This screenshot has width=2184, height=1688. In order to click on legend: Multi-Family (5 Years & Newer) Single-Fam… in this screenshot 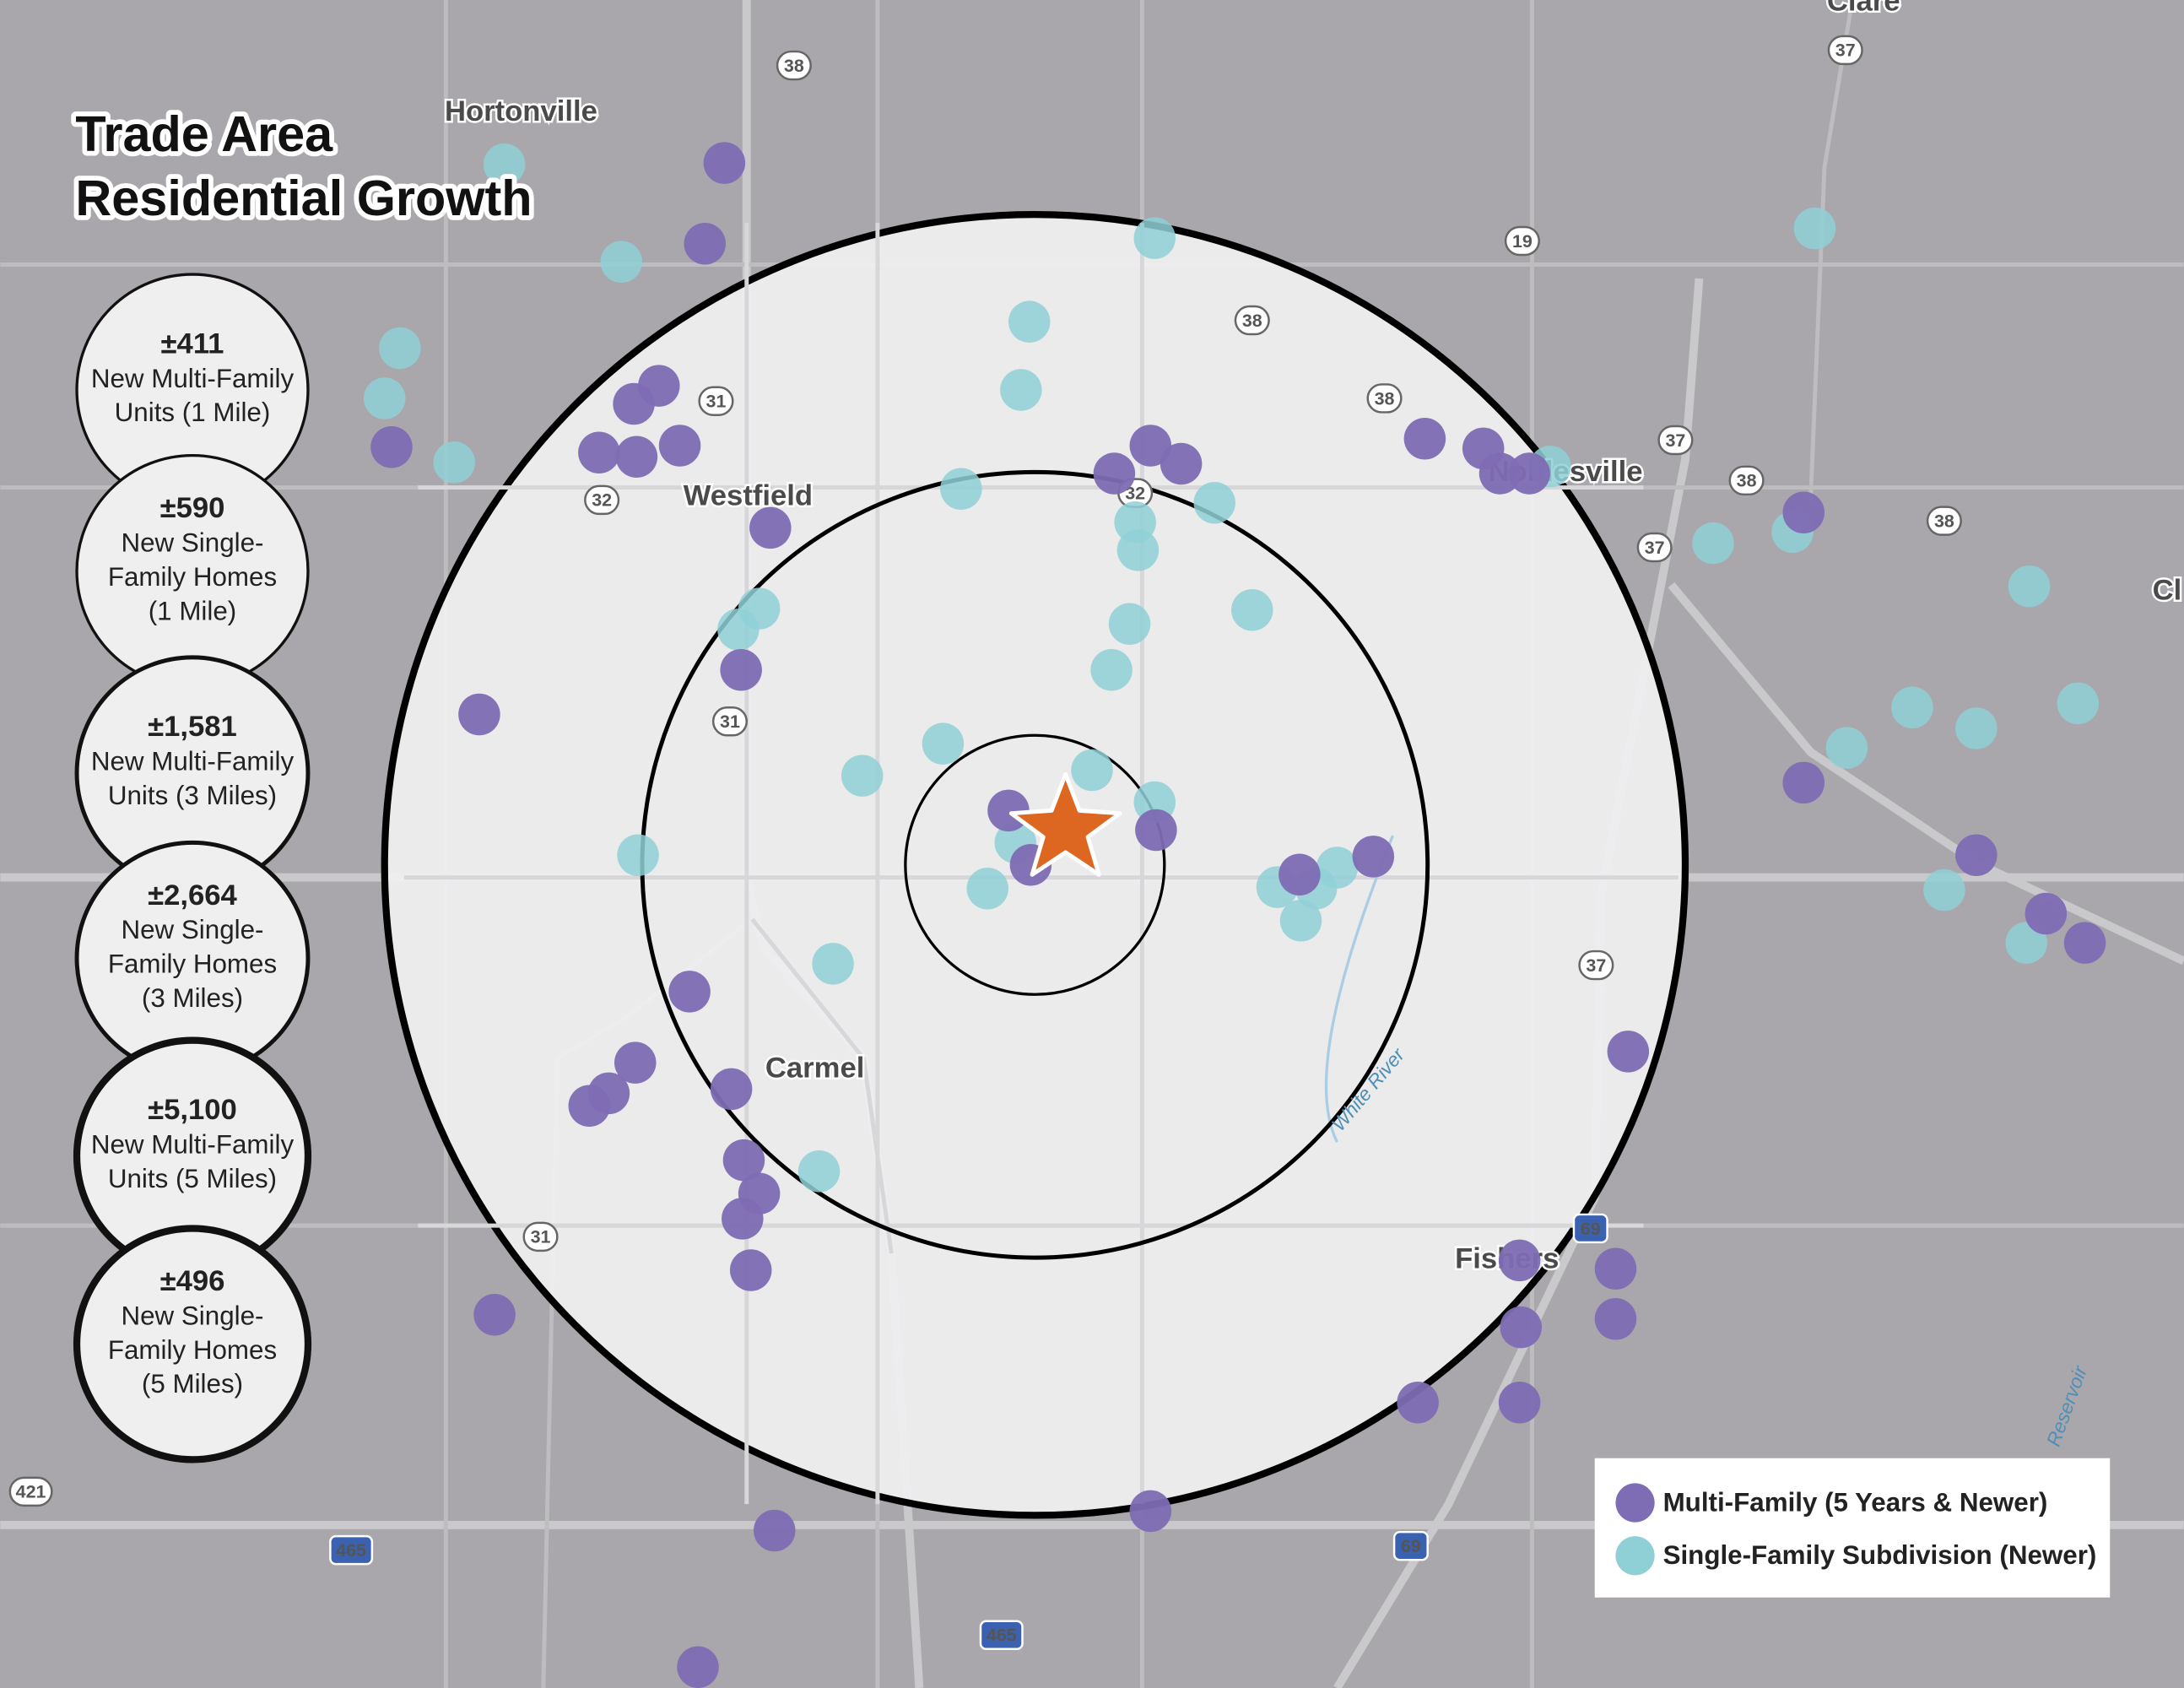, I will do `click(1852, 1528)`.